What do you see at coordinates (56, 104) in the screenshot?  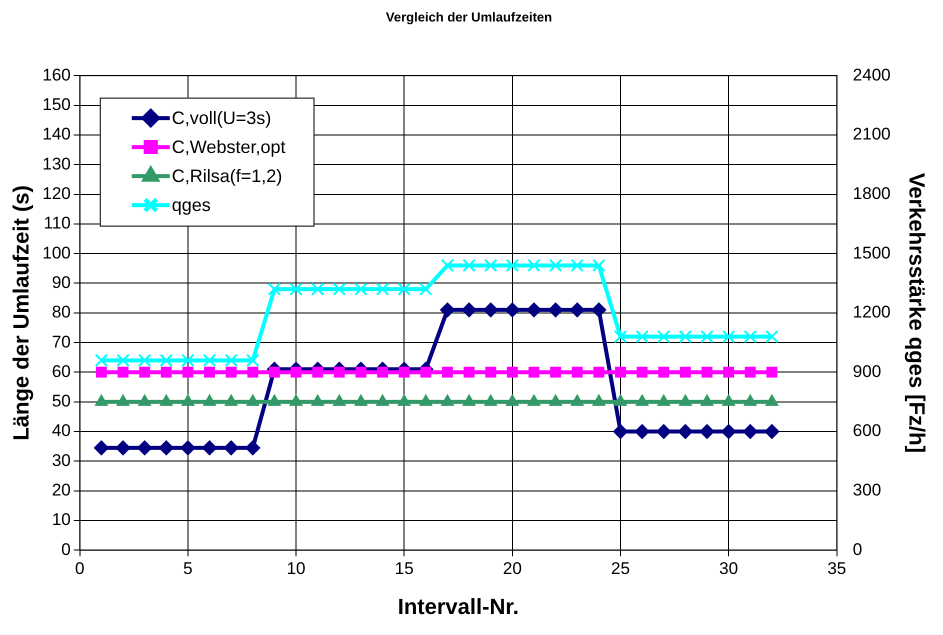 I see `y-tick-label: 150` at bounding box center [56, 104].